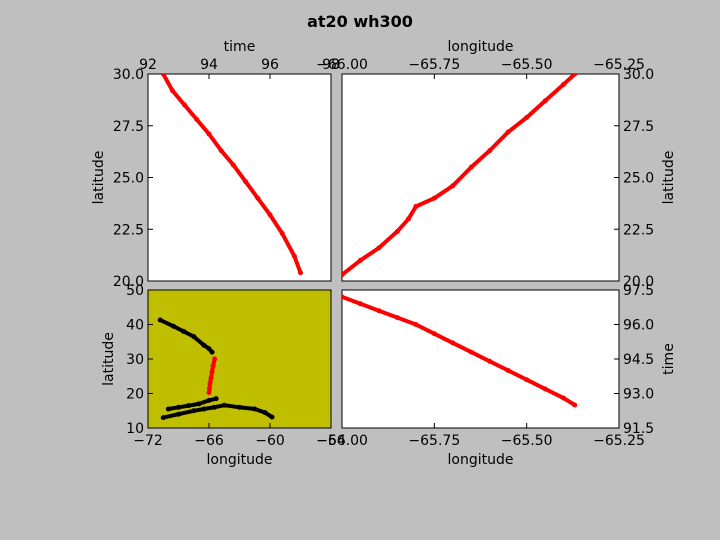 Image resolution: width=720 pixels, height=540 pixels. I want to click on y-tick-label: 96.0, so click(638, 326).